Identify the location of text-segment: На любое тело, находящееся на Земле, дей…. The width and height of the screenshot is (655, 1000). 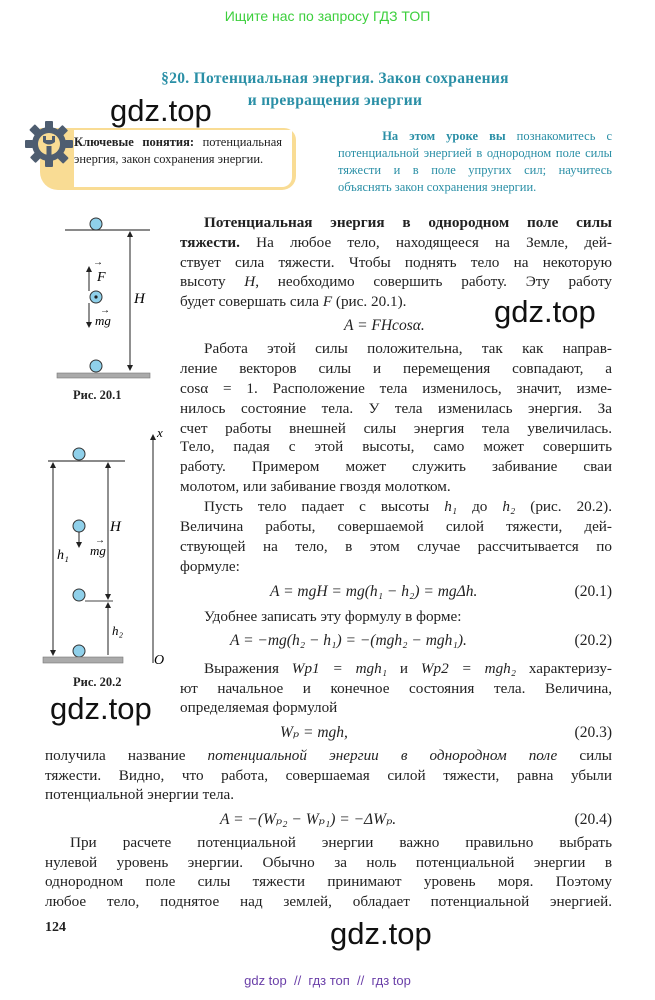
(425, 242).